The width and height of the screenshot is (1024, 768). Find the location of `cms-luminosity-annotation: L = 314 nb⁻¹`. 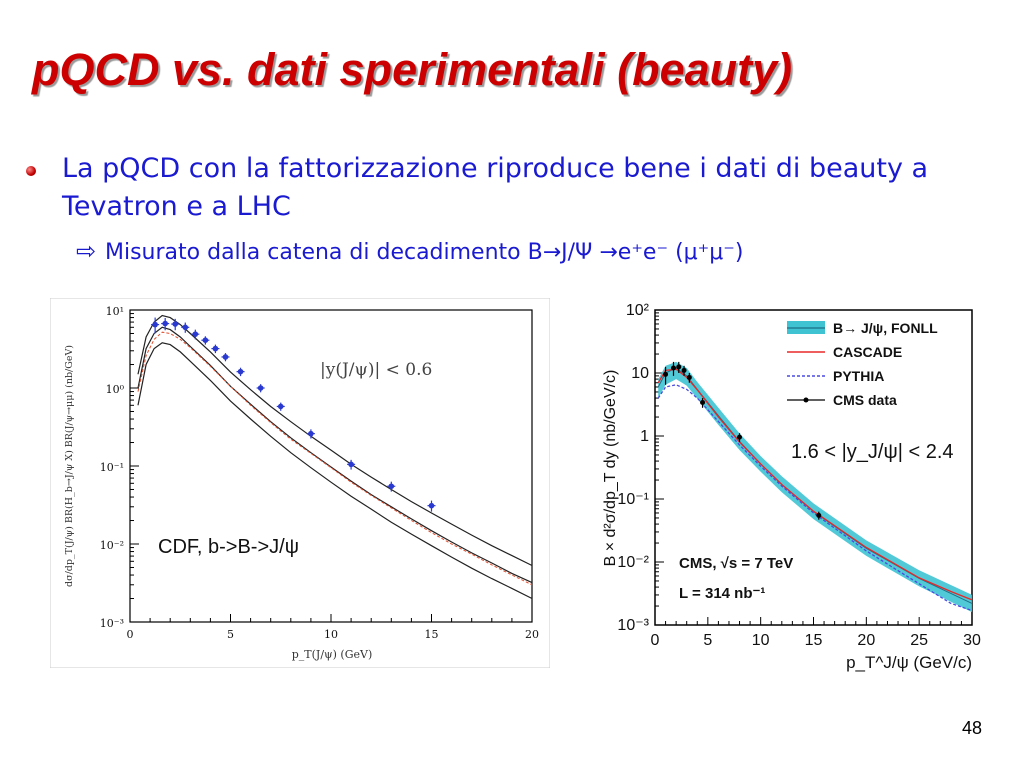

cms-luminosity-annotation: L = 314 nb⁻¹ is located at coordinates (722, 593).